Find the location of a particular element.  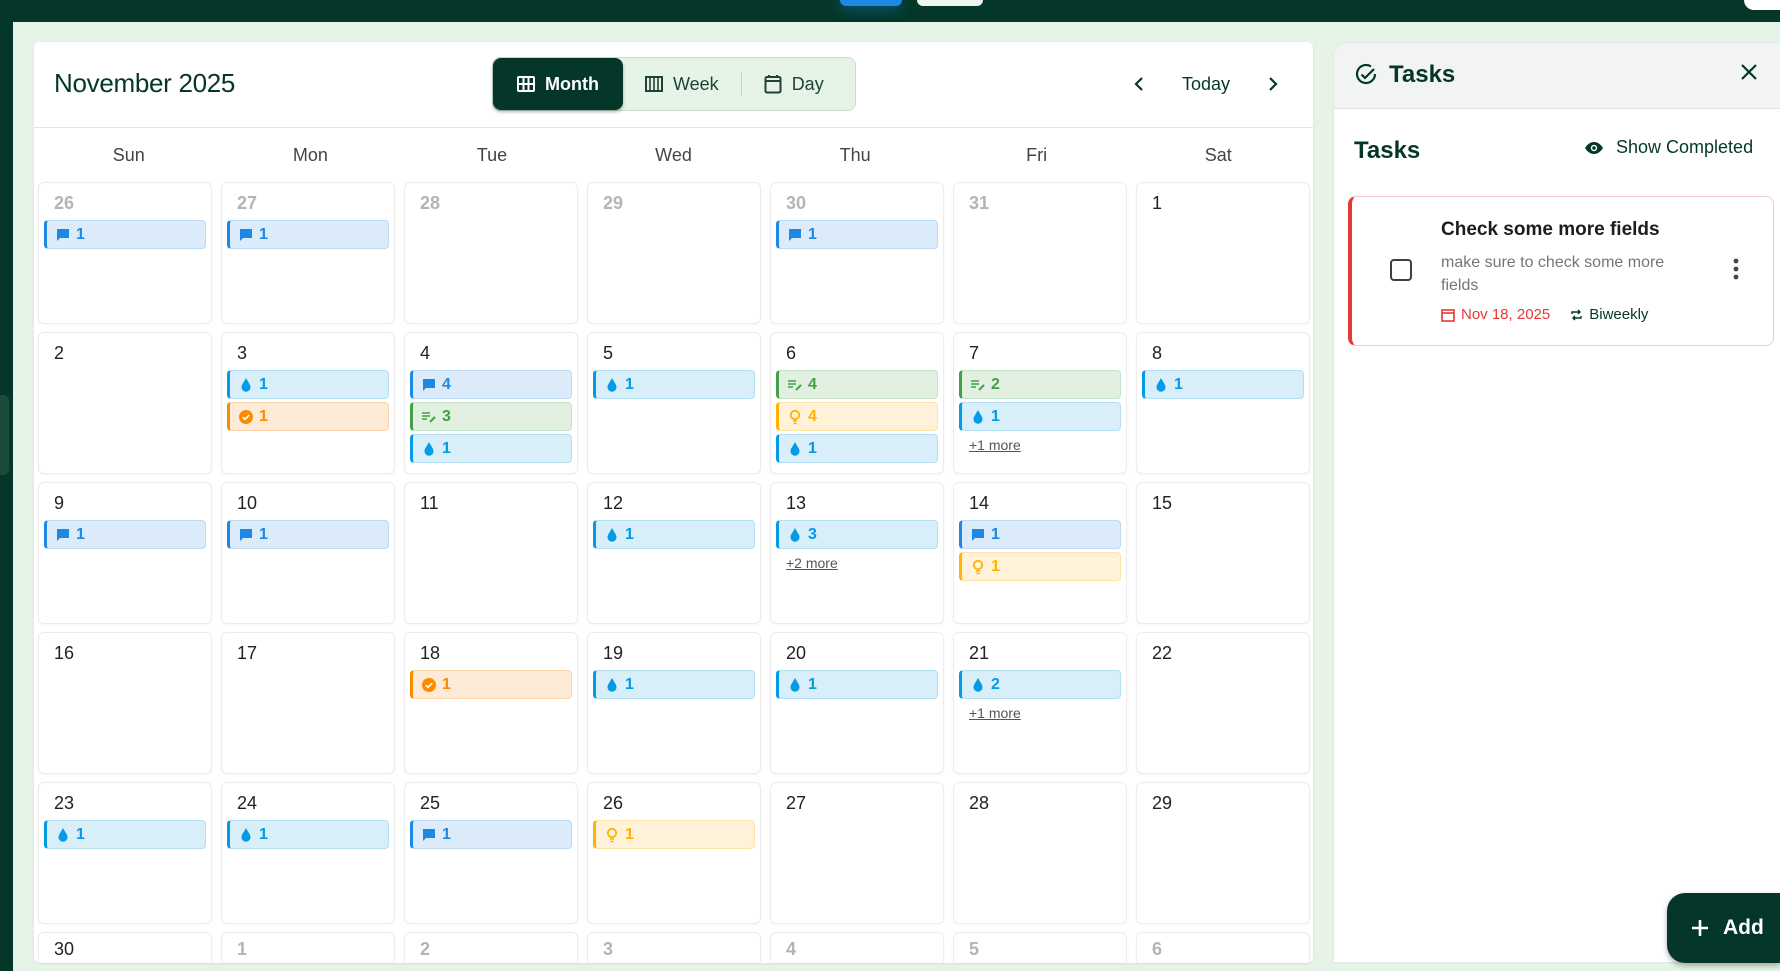

day-cell: 27 1 is located at coordinates (308, 253).